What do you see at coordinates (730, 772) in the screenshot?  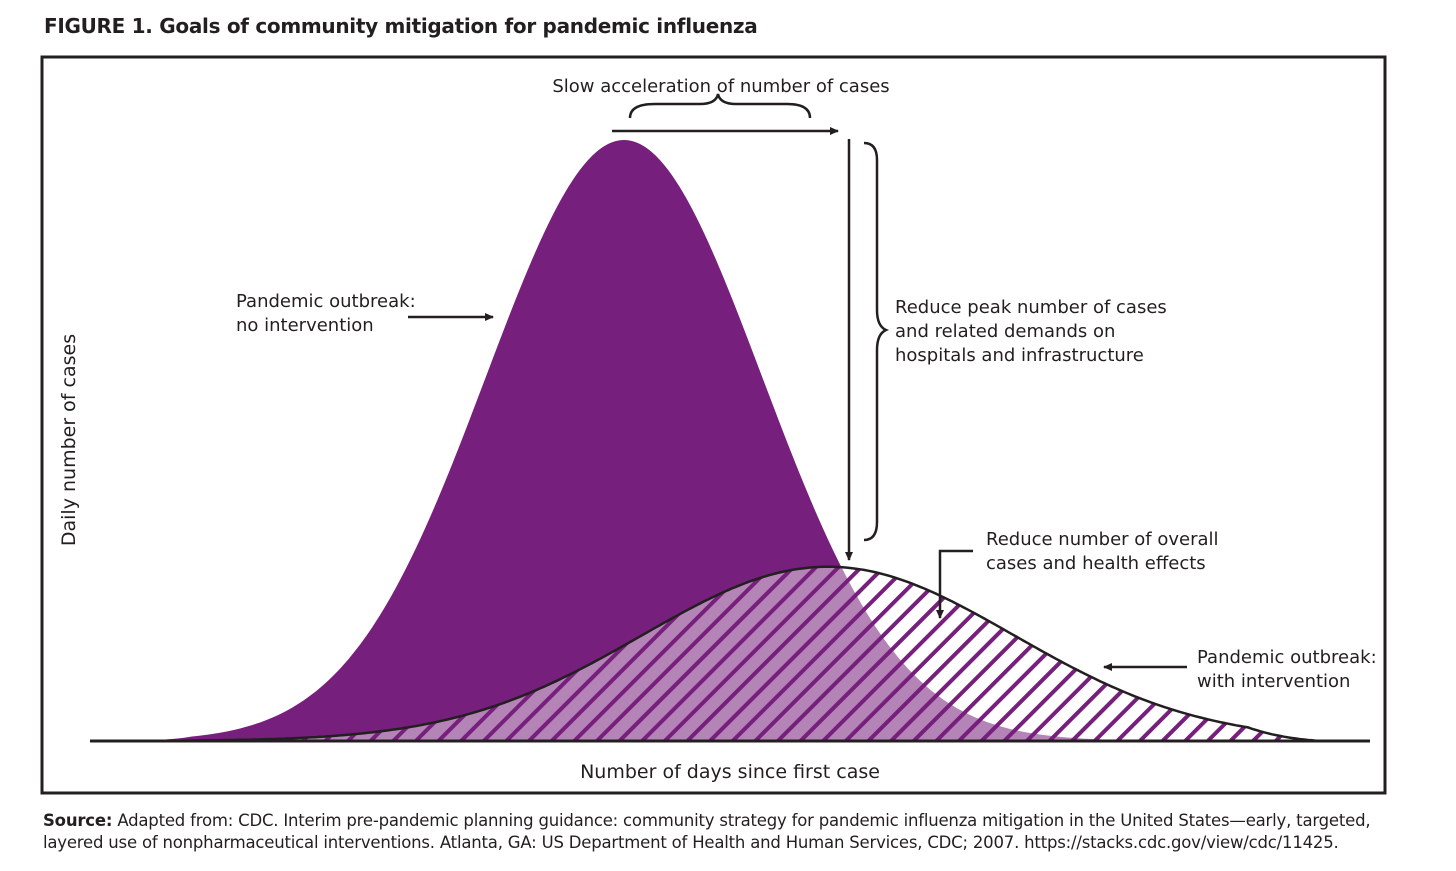 I see `x-axis-label: Number of days since first case` at bounding box center [730, 772].